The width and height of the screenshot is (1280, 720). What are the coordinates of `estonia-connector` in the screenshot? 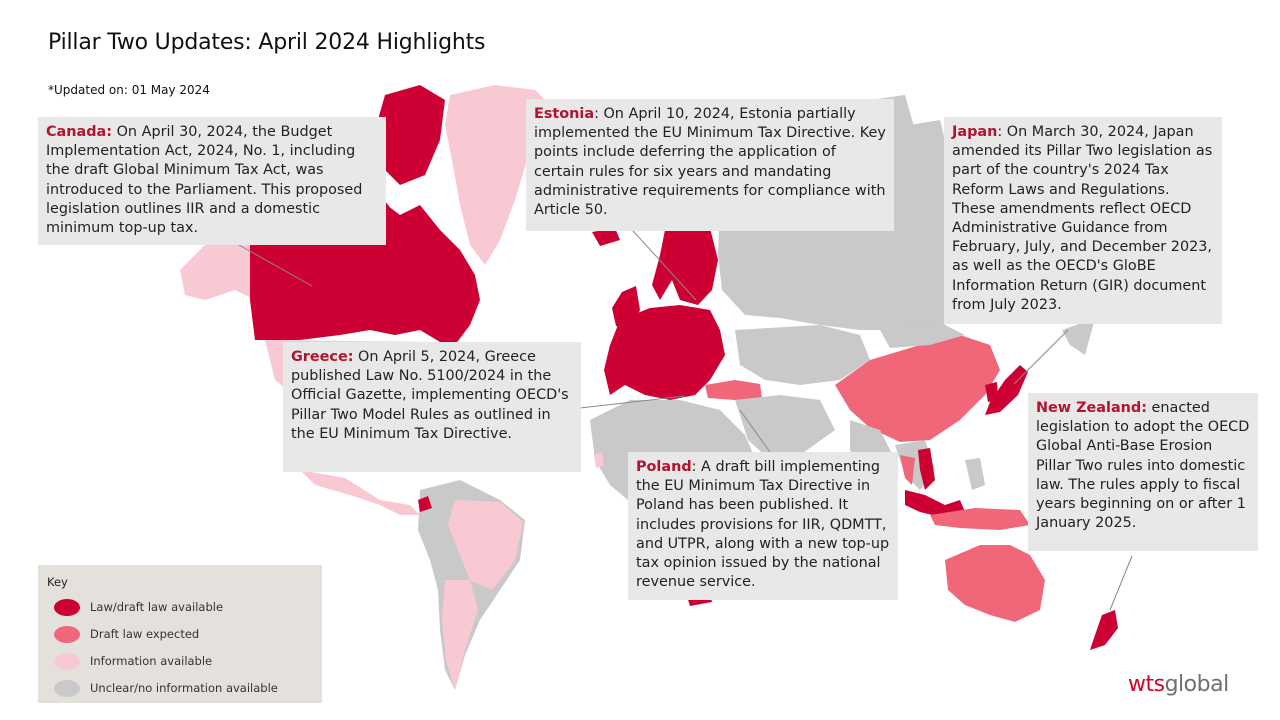 It's located at (660, 261).